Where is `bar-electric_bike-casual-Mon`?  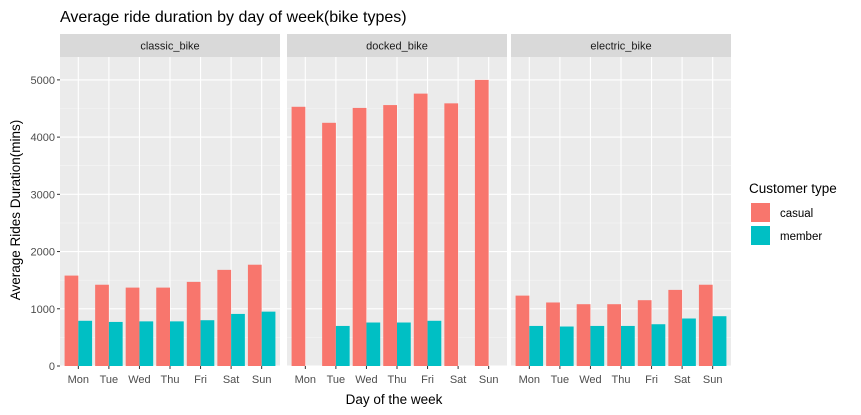
bar-electric_bike-casual-Mon is located at coordinates (522, 330).